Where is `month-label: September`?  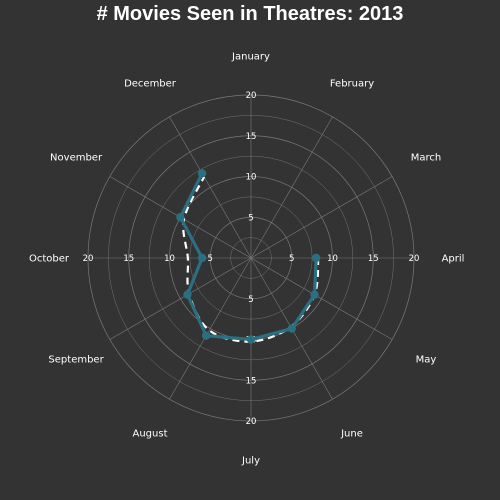 month-label: September is located at coordinates (76, 360).